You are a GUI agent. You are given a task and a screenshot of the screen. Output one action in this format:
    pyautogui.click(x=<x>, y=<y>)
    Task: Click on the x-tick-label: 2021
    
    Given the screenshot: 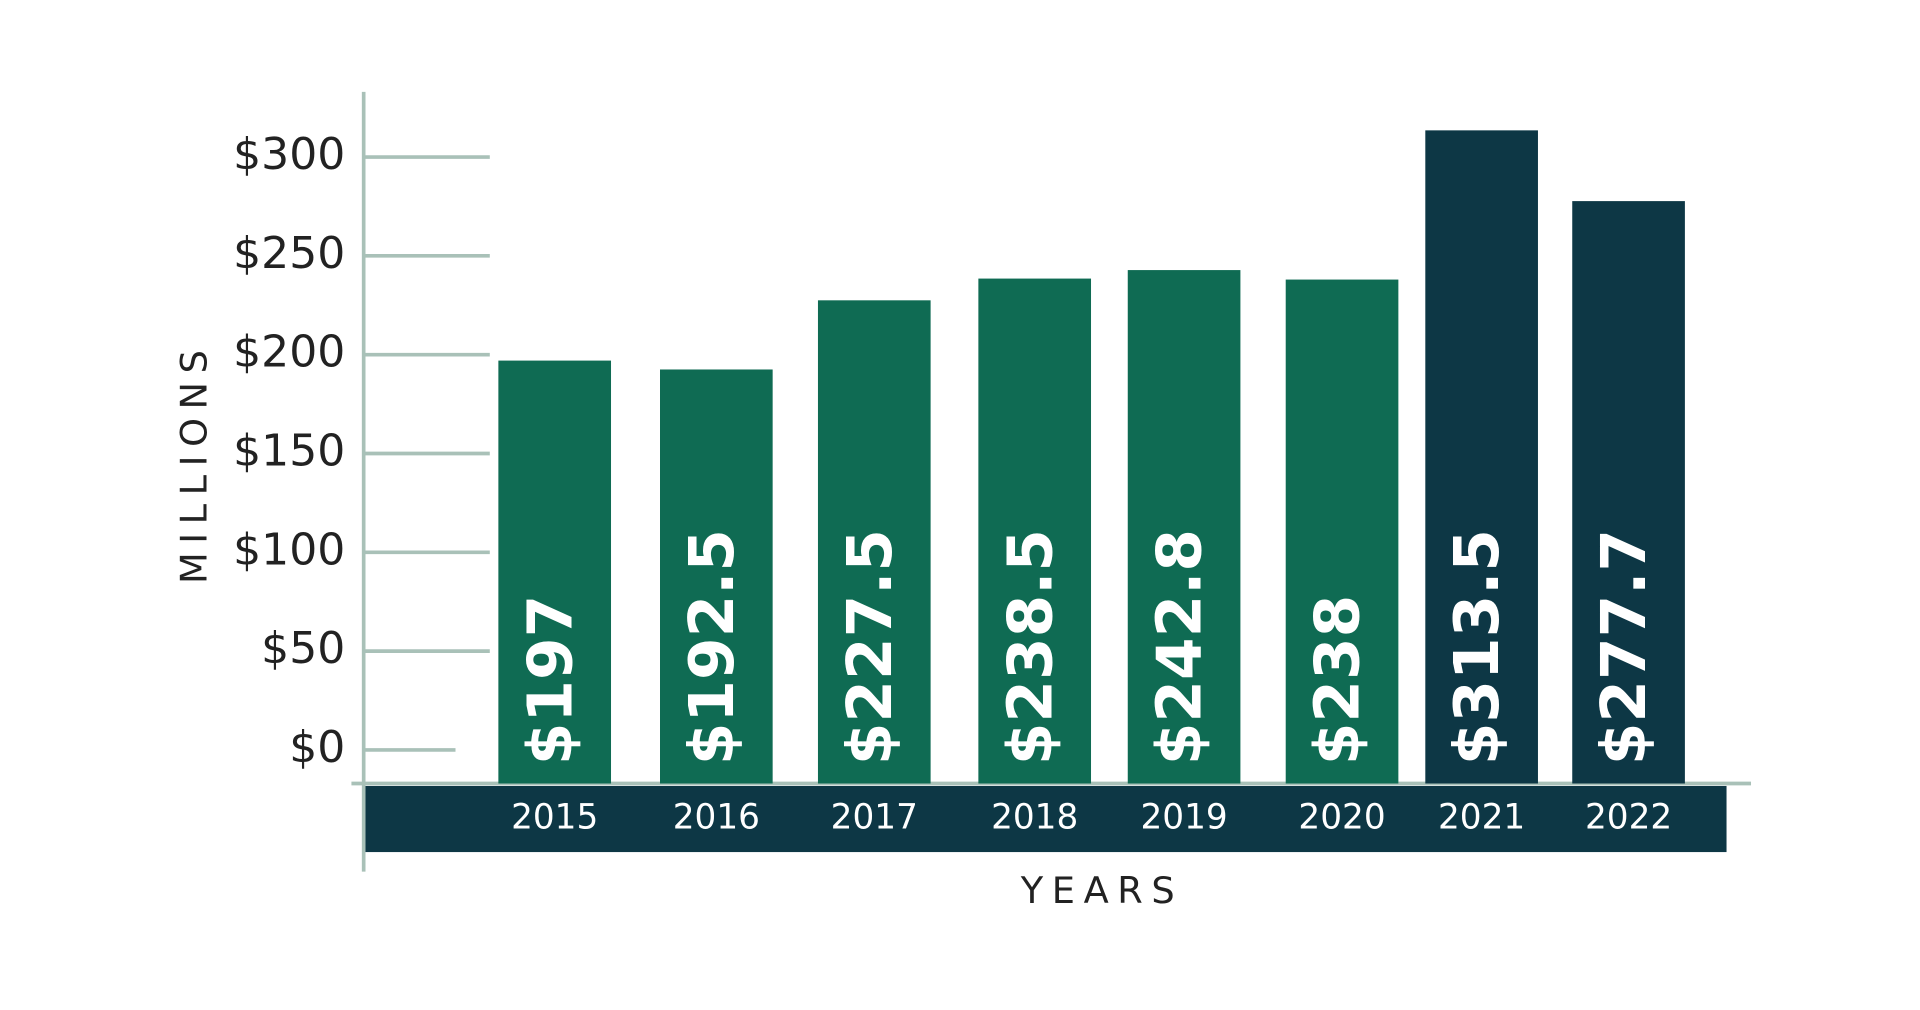 What is the action you would take?
    pyautogui.click(x=1481, y=818)
    